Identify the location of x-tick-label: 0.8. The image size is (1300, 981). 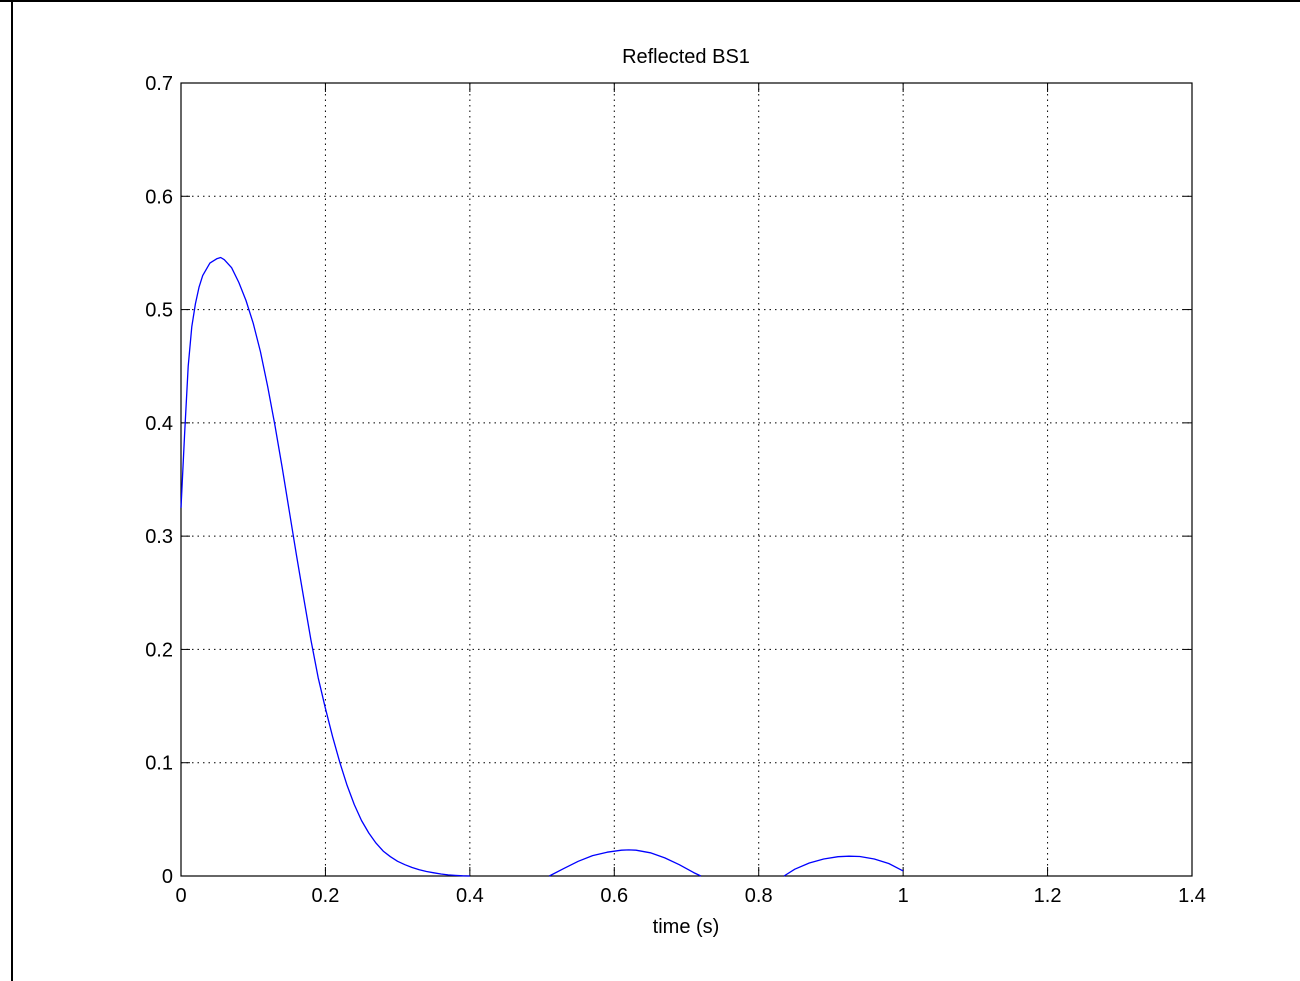
(759, 896).